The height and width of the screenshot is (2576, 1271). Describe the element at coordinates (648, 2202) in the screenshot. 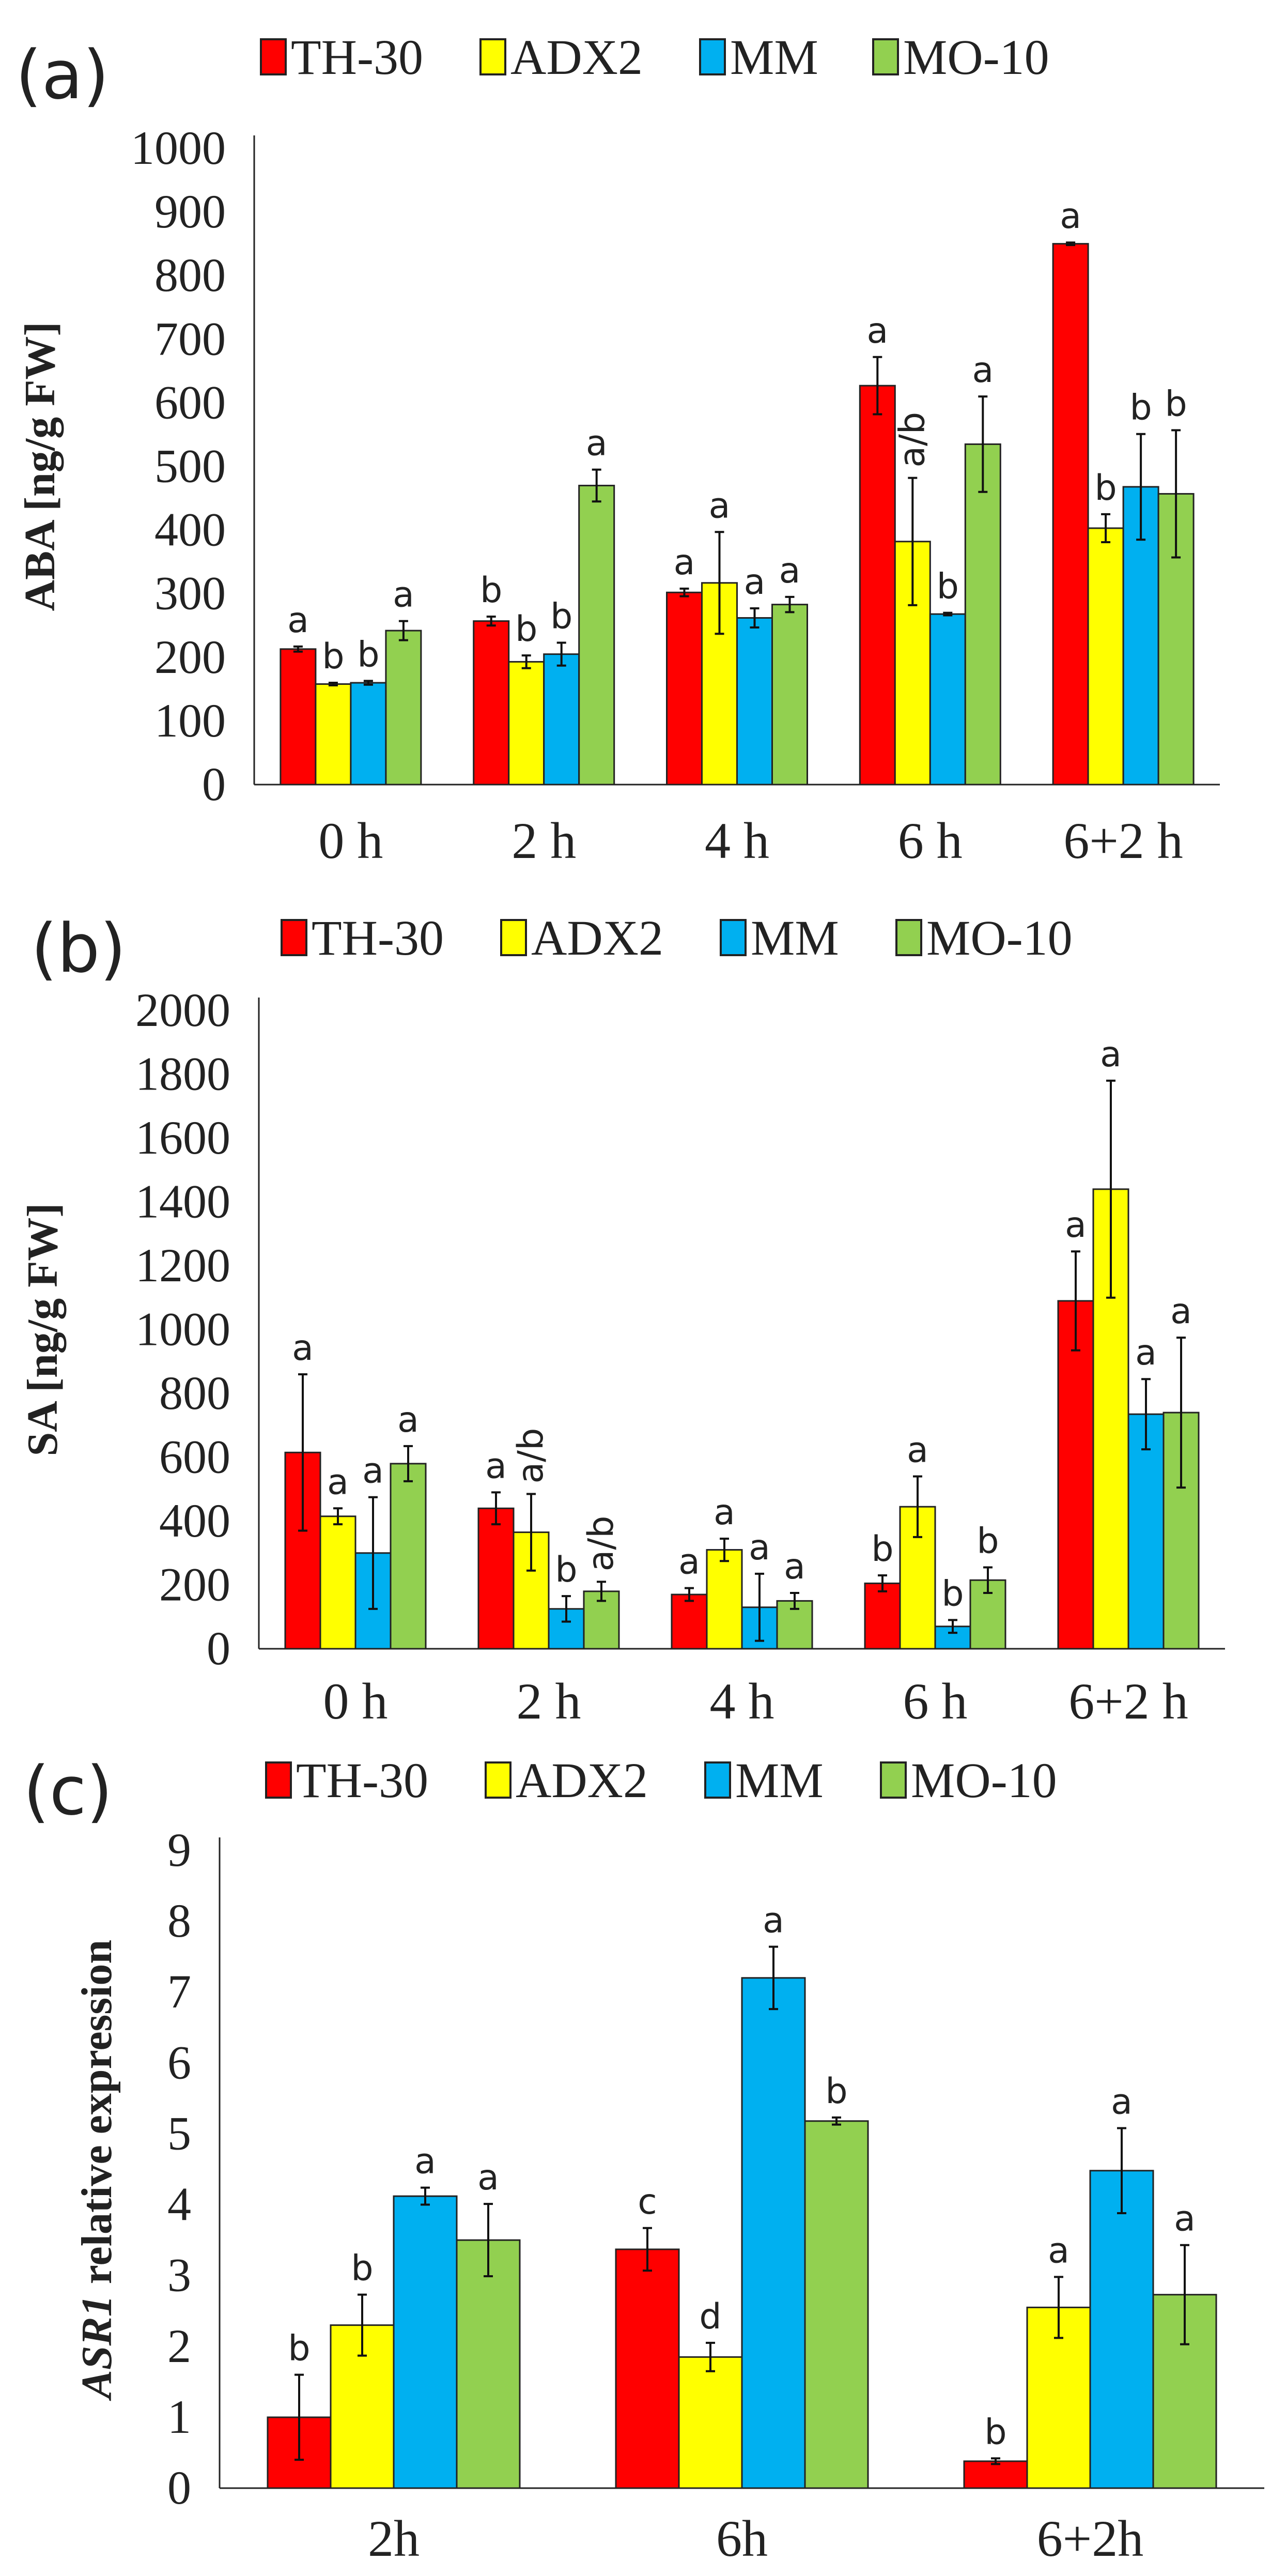

I see `significance-letter: c` at that location.